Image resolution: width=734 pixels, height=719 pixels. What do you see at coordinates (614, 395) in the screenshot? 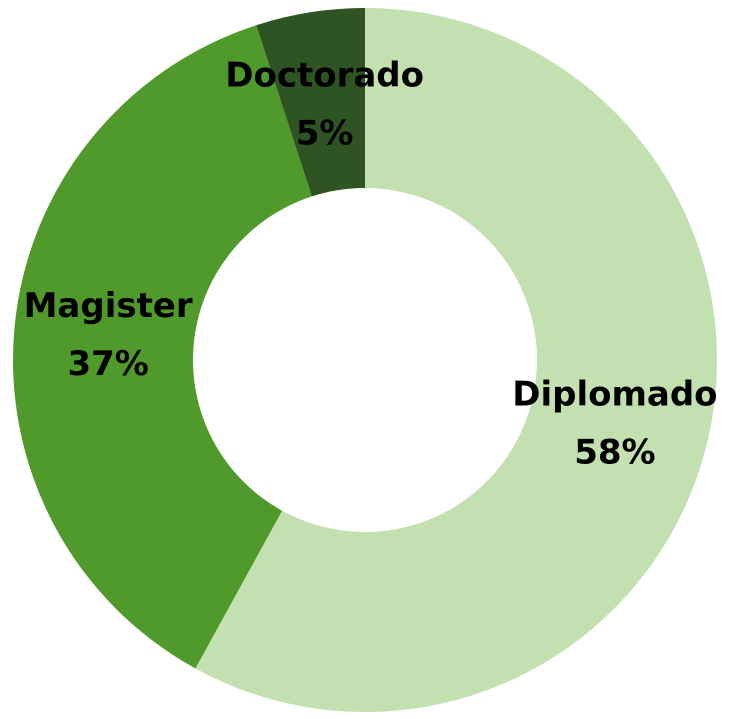
I see `category-label: Diplomado` at bounding box center [614, 395].